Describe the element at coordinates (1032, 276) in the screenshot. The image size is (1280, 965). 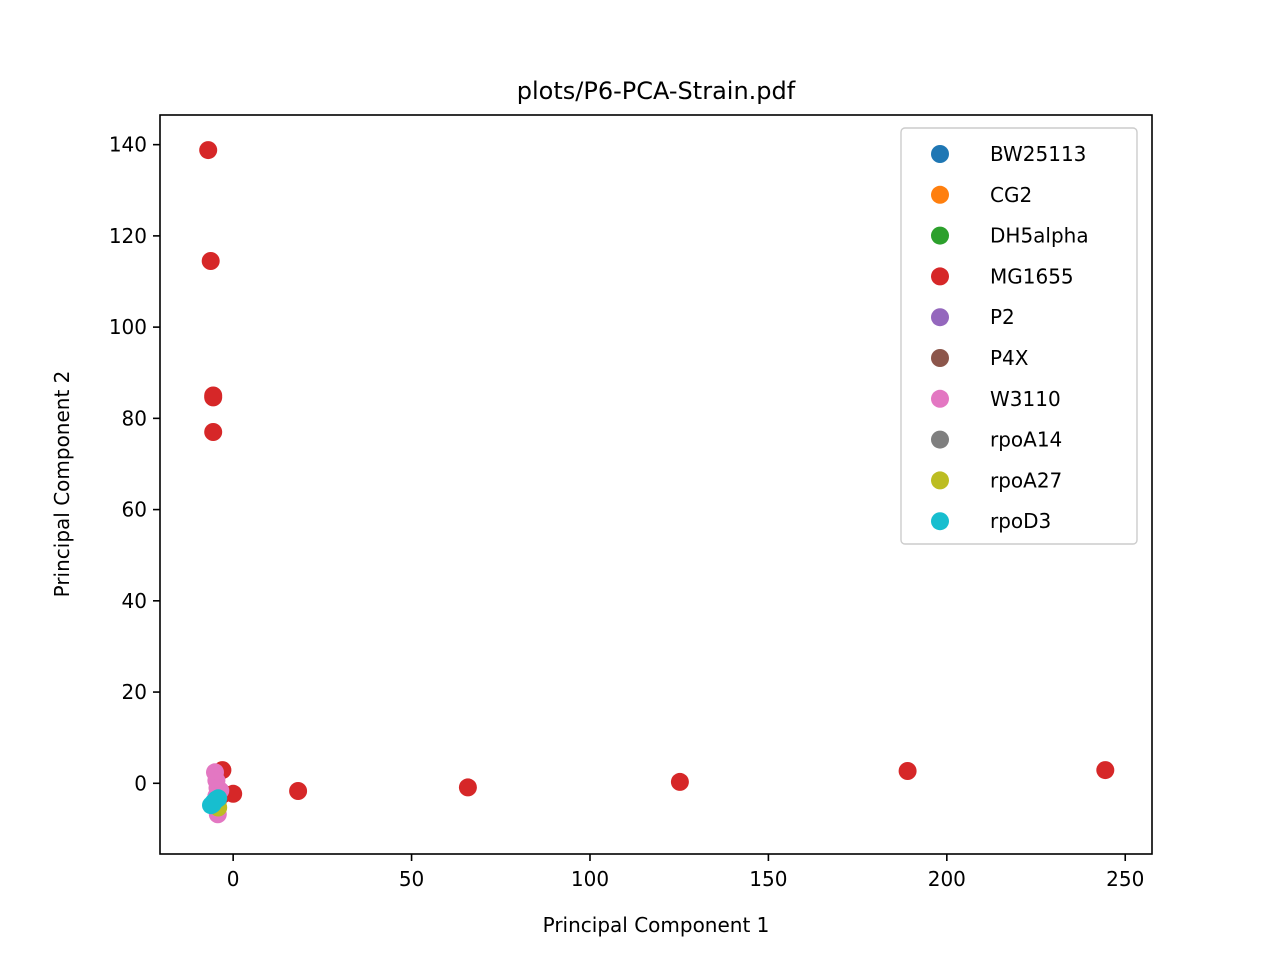
I see `legend-label: MG1655` at that location.